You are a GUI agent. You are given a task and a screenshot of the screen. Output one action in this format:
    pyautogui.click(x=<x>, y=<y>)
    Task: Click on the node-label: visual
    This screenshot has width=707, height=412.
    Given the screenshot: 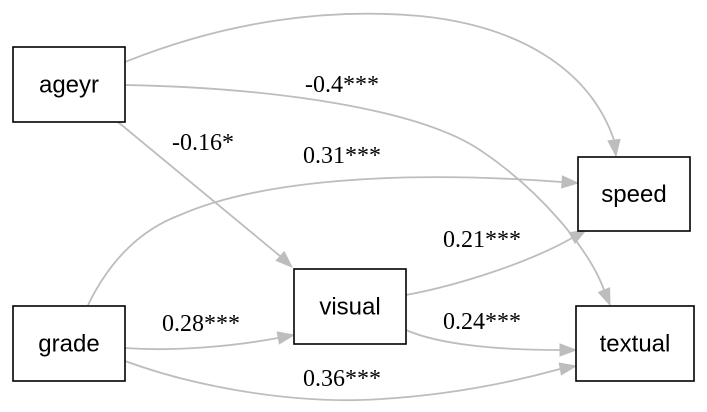 What is the action you would take?
    pyautogui.click(x=349, y=307)
    